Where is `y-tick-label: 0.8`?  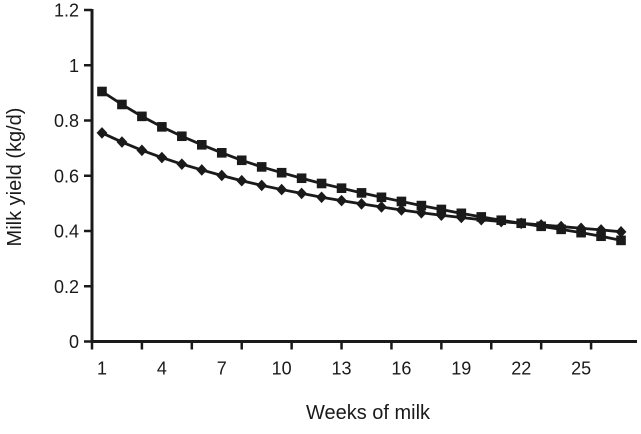 y-tick-label: 0.8 is located at coordinates (66, 121).